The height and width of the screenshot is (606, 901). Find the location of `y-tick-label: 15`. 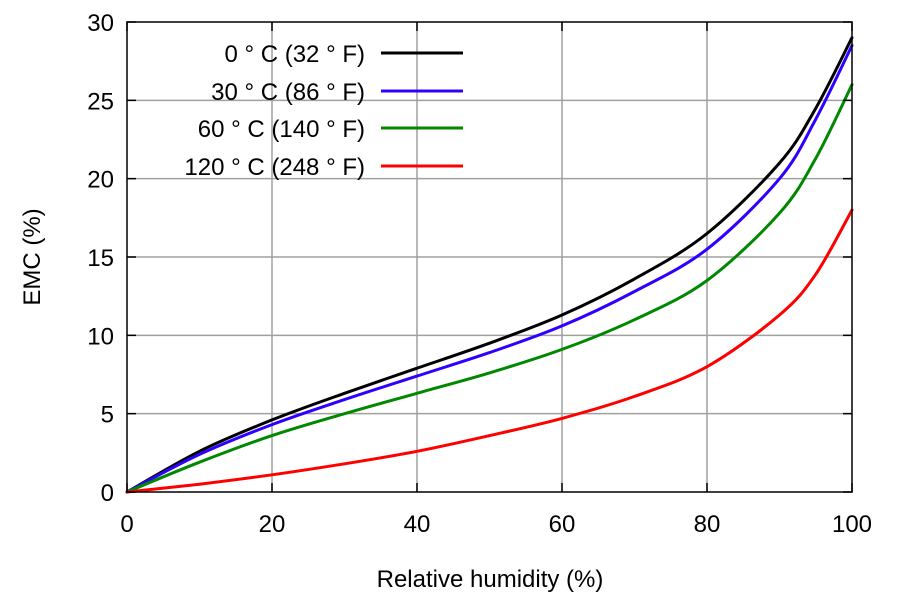

y-tick-label: 15 is located at coordinates (100, 258).